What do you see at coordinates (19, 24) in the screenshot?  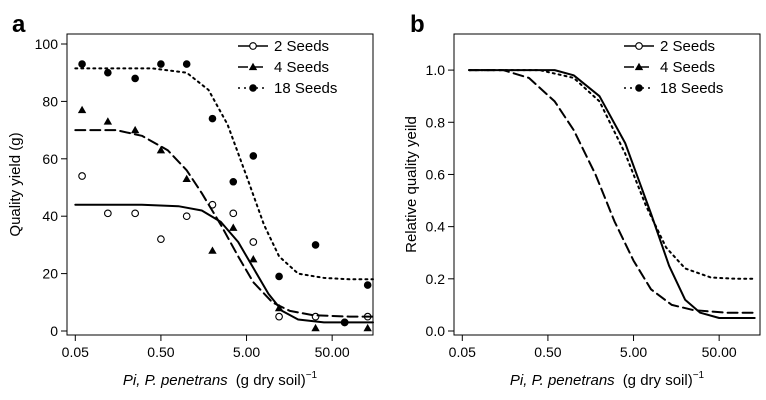 I see `panel-letter: a` at bounding box center [19, 24].